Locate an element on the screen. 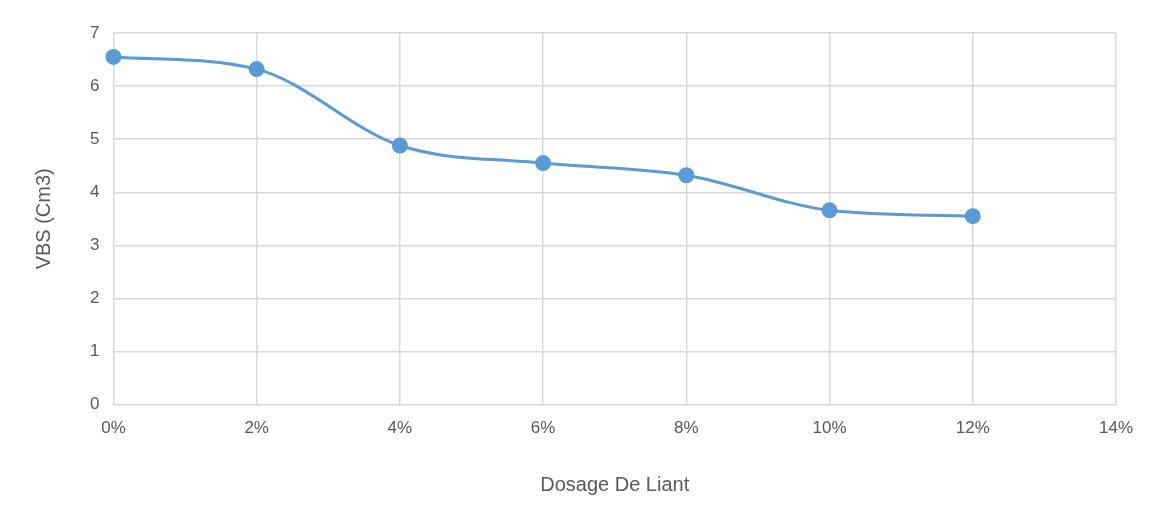 The height and width of the screenshot is (529, 1155). x-tick-label: 8% is located at coordinates (686, 428).